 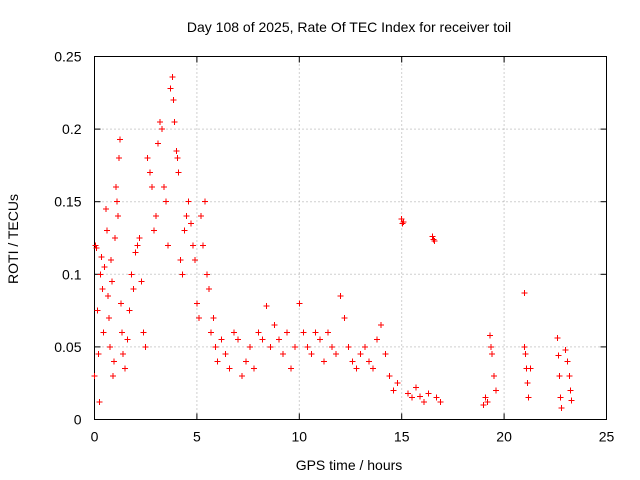 What do you see at coordinates (95, 437) in the screenshot?
I see `x-tick-label: 0` at bounding box center [95, 437].